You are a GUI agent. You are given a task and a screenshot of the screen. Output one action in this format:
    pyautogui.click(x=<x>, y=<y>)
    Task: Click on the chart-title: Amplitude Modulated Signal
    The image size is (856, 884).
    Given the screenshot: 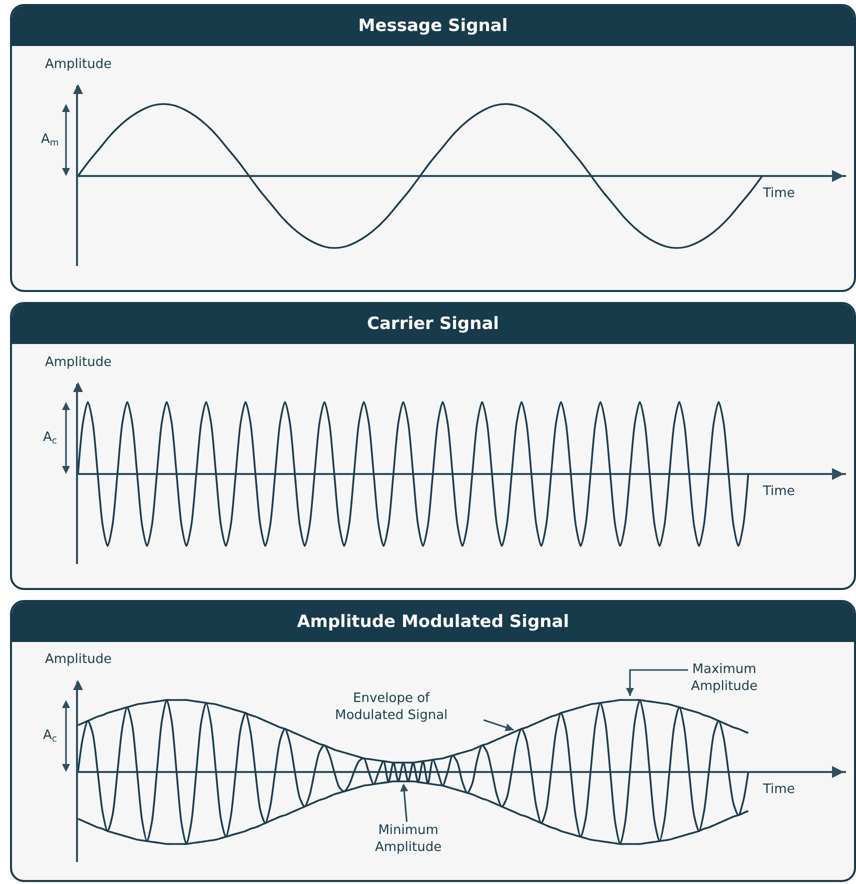 What is the action you would take?
    pyautogui.click(x=433, y=622)
    